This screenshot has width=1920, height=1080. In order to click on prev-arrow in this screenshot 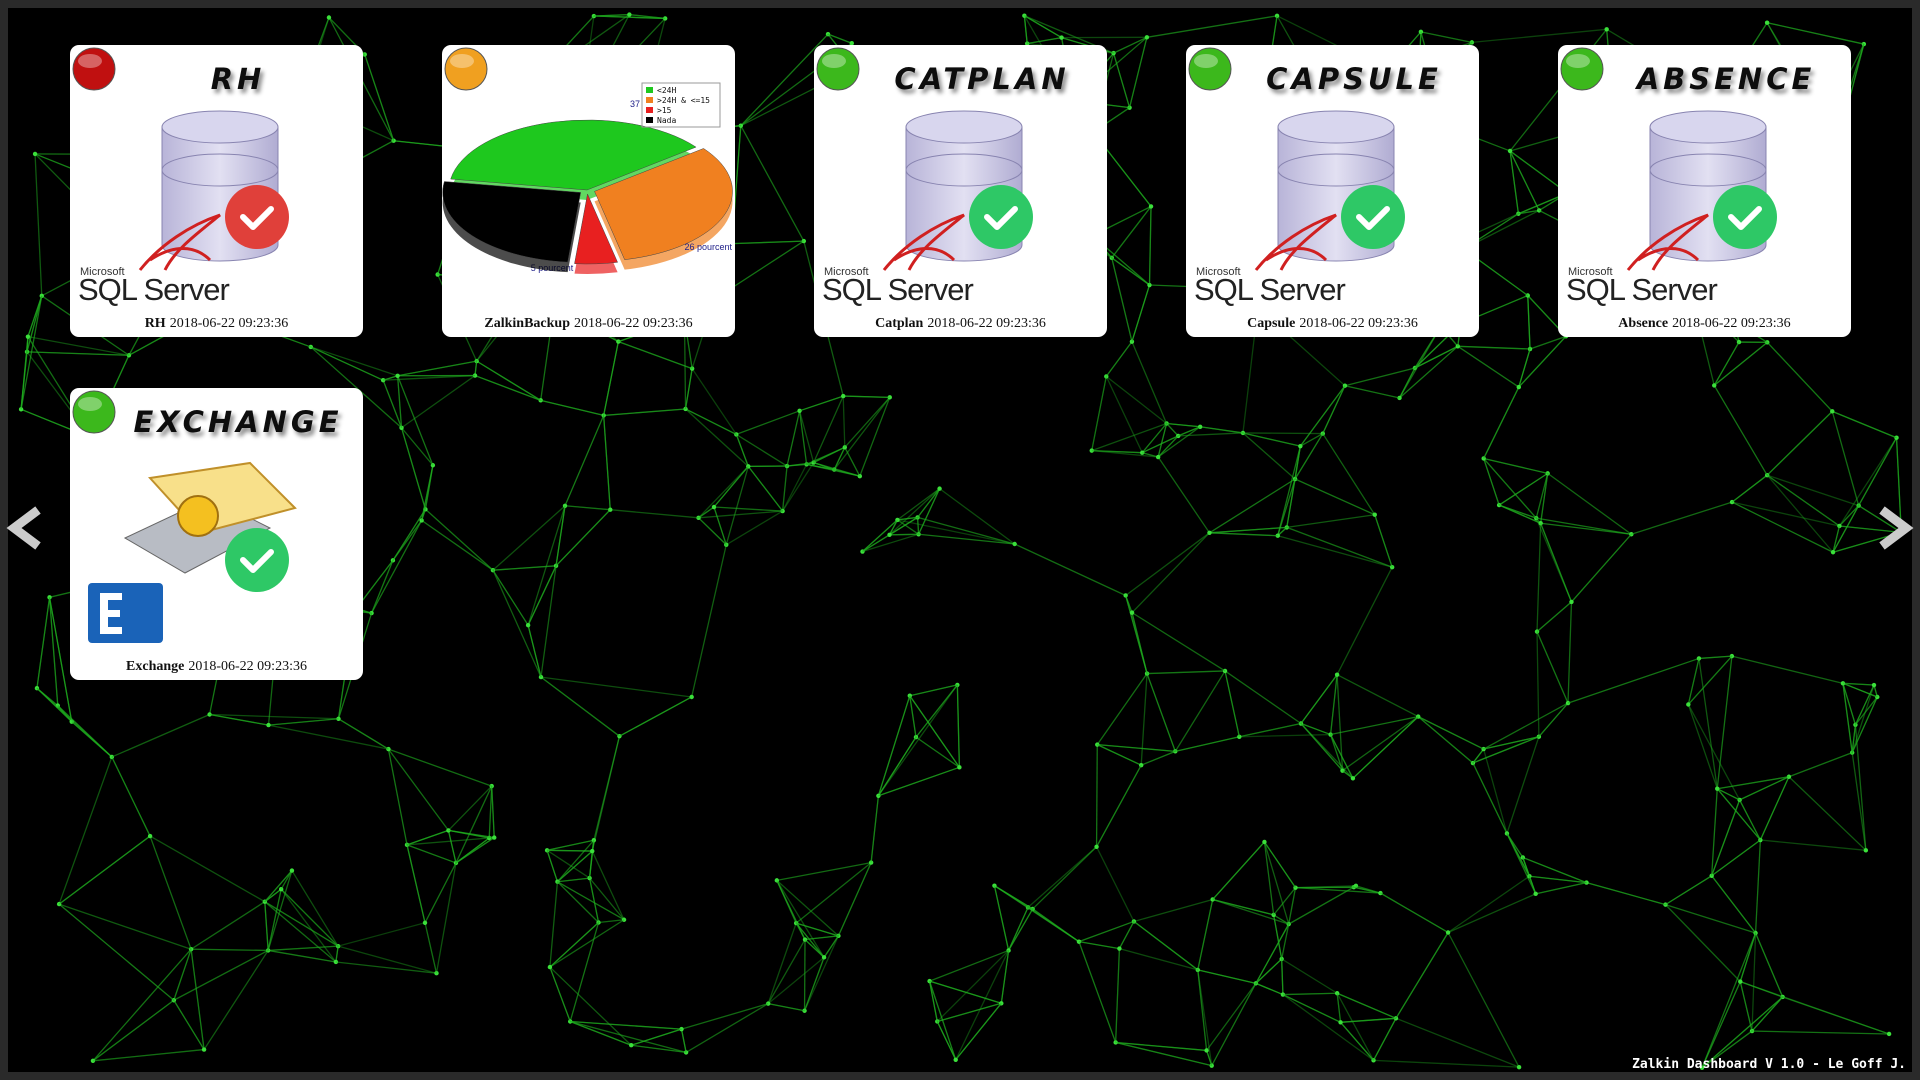, I will do `click(23, 528)`.